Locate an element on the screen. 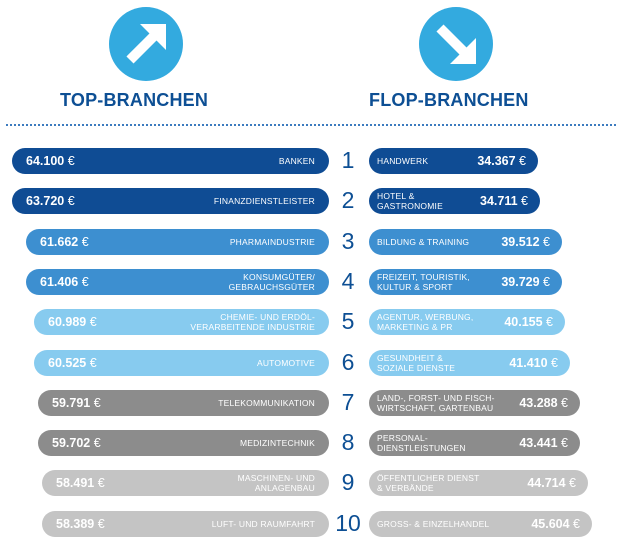 The image size is (620, 543). value-text: 59.791 € is located at coordinates (76, 403).